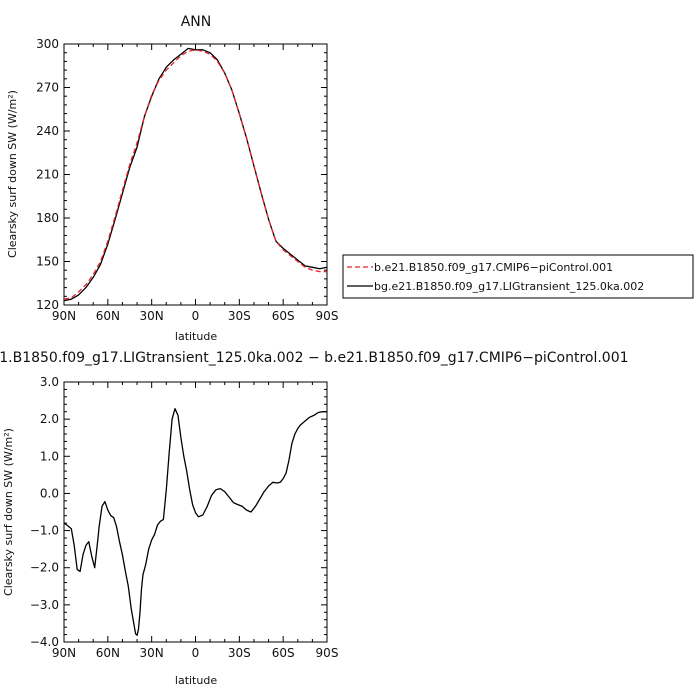 The image size is (700, 700). What do you see at coordinates (49, 493) in the screenshot?
I see `y-tick-label: 0.0` at bounding box center [49, 493].